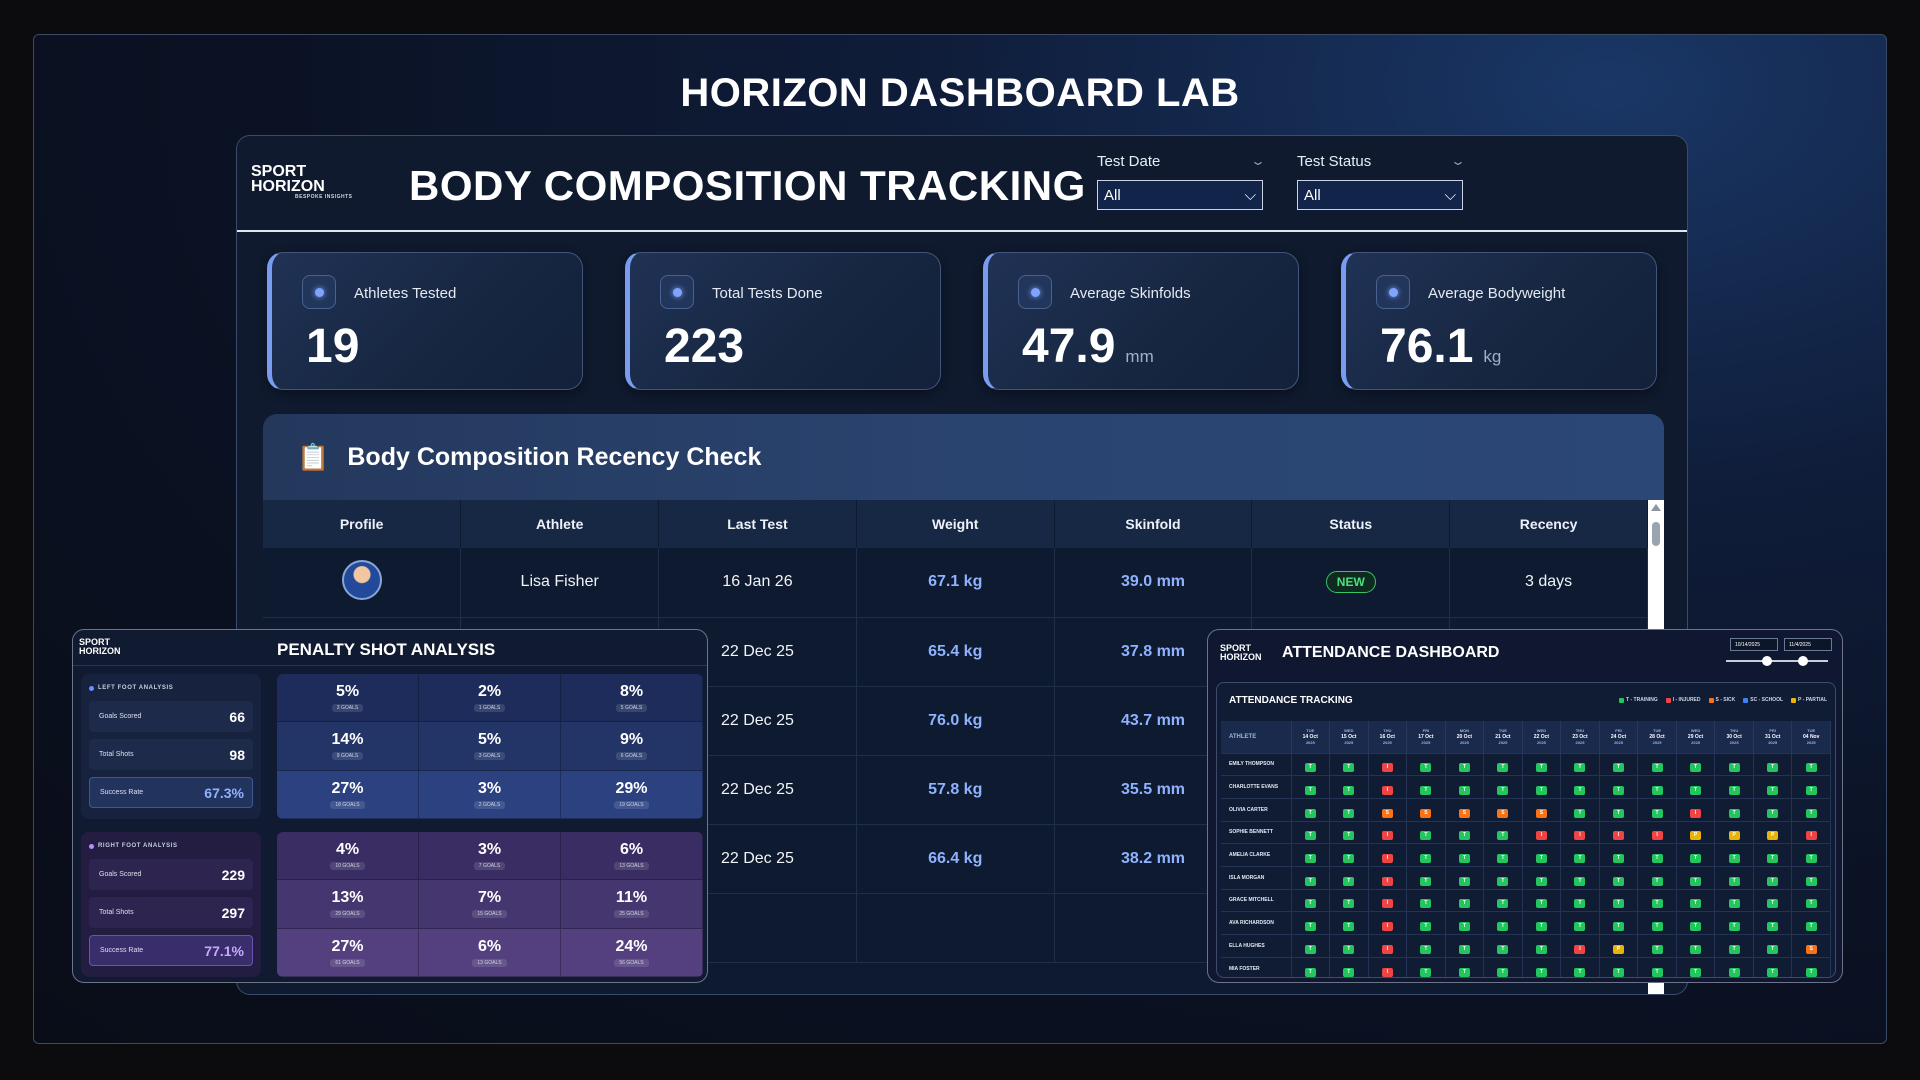 Image resolution: width=1920 pixels, height=1080 pixels. What do you see at coordinates (560, 524) in the screenshot?
I see `column-header: Athlete` at bounding box center [560, 524].